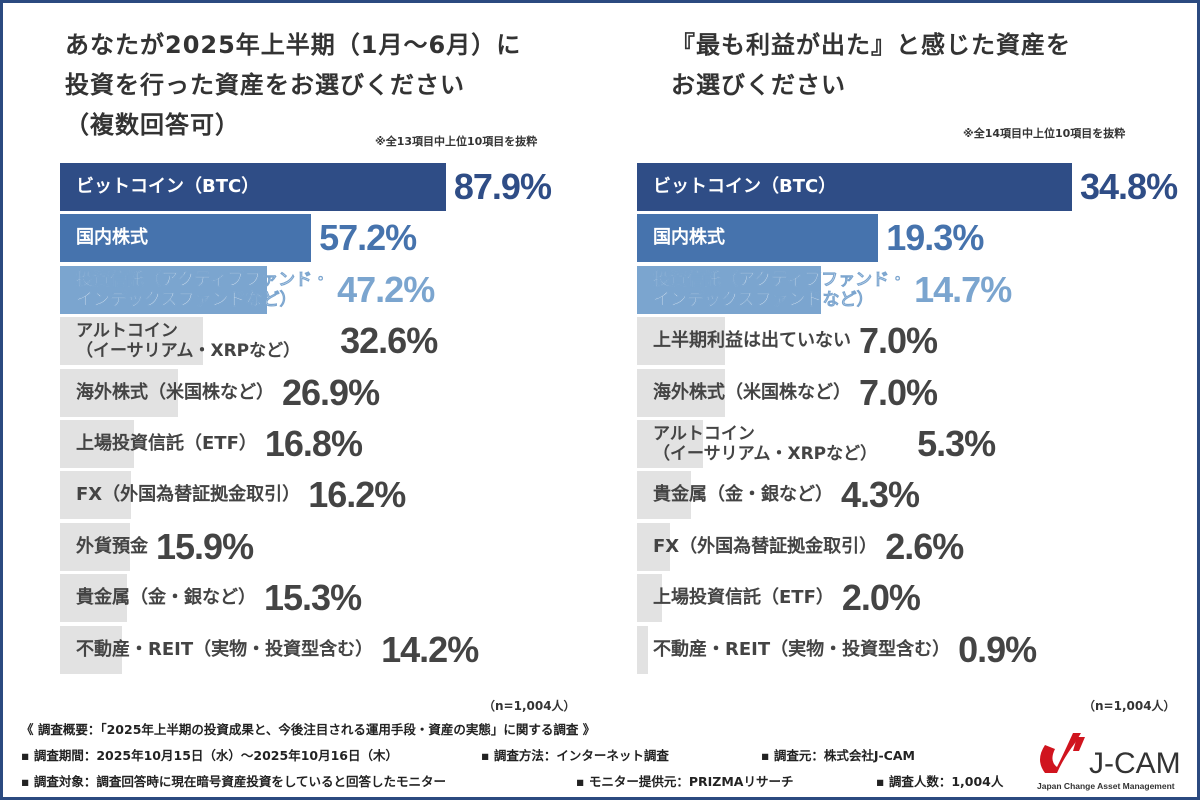 The height and width of the screenshot is (800, 1200). I want to click on title-line: 『最も利益が出た』と感じた資産を, so click(871, 45).